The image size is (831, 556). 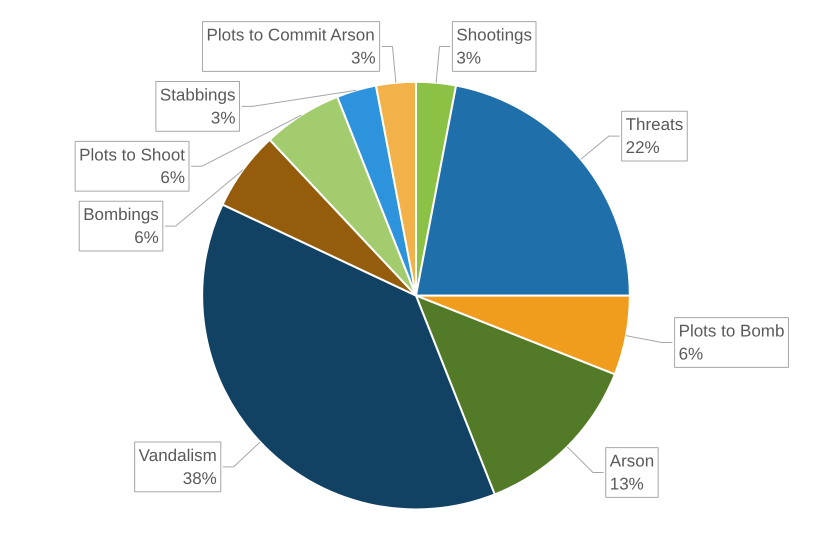 I want to click on slice-label: Plots to Bomb, so click(x=731, y=331).